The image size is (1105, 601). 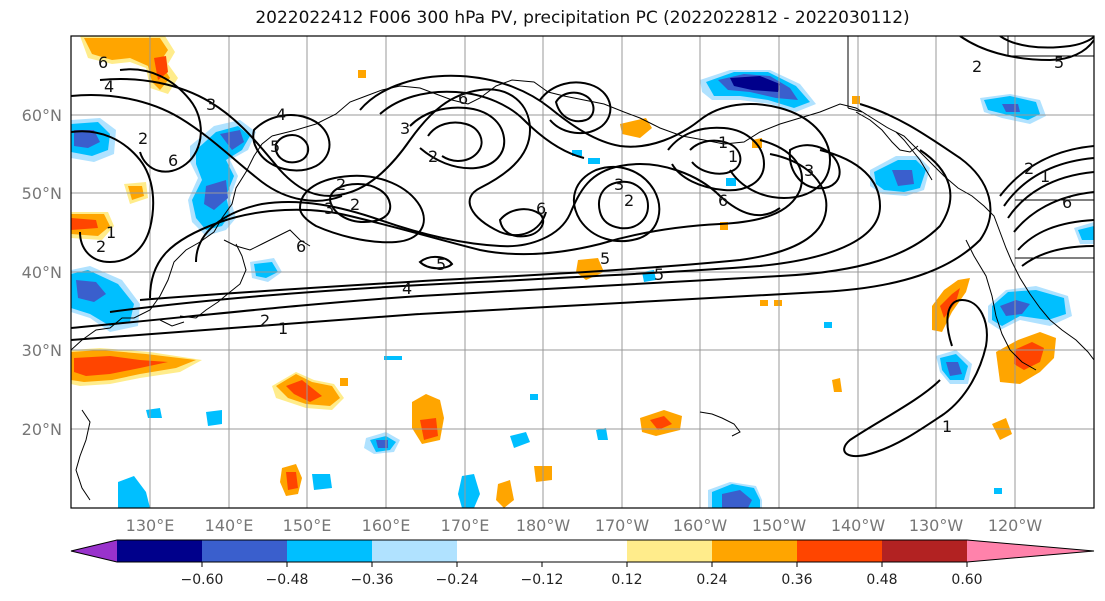 What do you see at coordinates (386, 525) in the screenshot?
I see `lon-label-160e: 160°E` at bounding box center [386, 525].